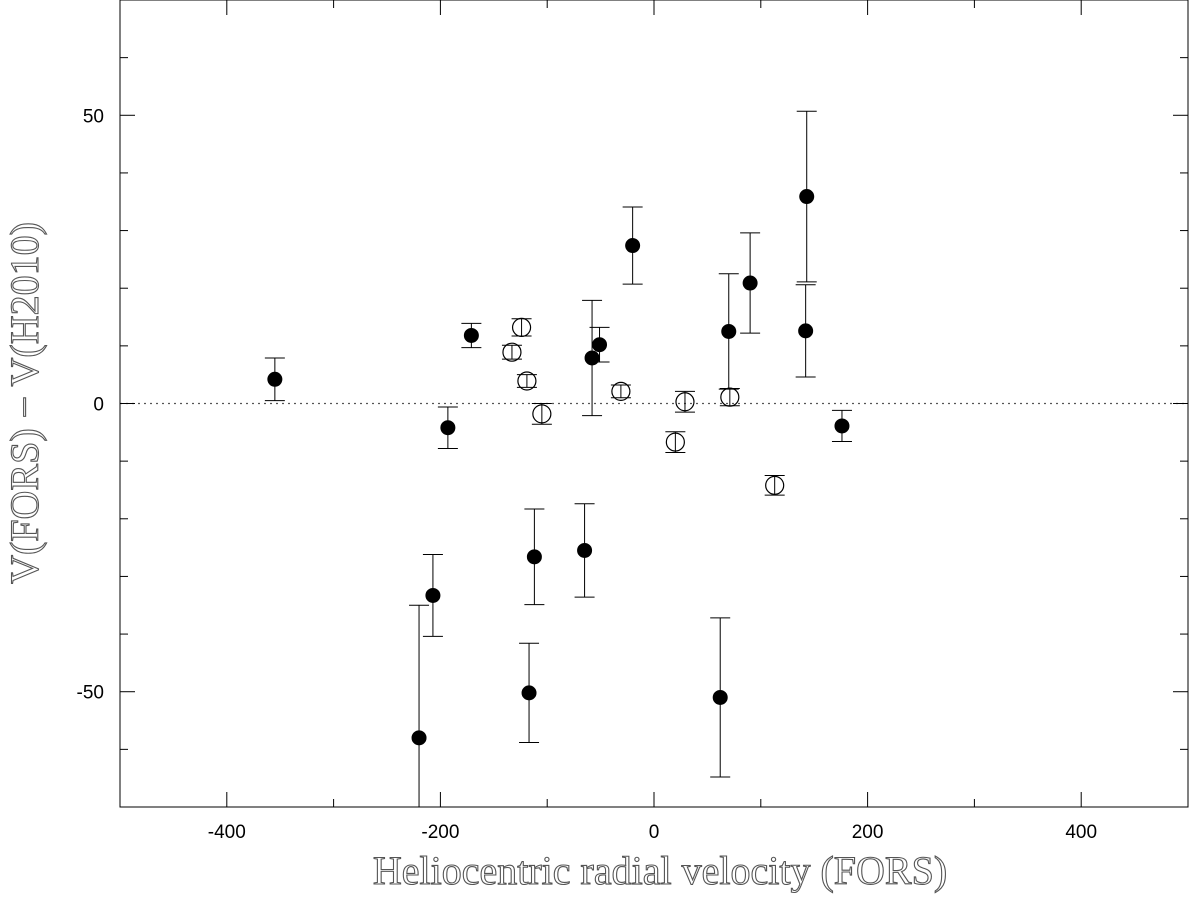 This screenshot has width=1200, height=901. I want to click on x-tick-label: 400, so click(1081, 832).